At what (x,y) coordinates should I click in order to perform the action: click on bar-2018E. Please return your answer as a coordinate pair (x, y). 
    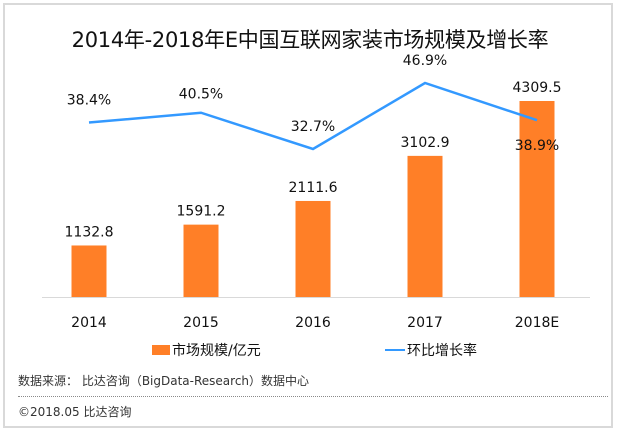
    Looking at the image, I should click on (537, 199).